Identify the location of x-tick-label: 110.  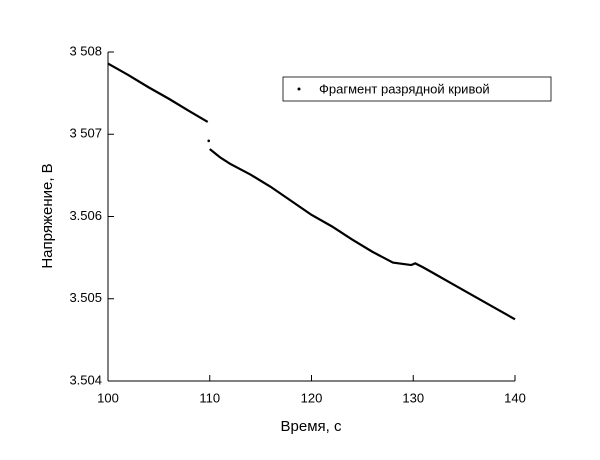
(209, 397).